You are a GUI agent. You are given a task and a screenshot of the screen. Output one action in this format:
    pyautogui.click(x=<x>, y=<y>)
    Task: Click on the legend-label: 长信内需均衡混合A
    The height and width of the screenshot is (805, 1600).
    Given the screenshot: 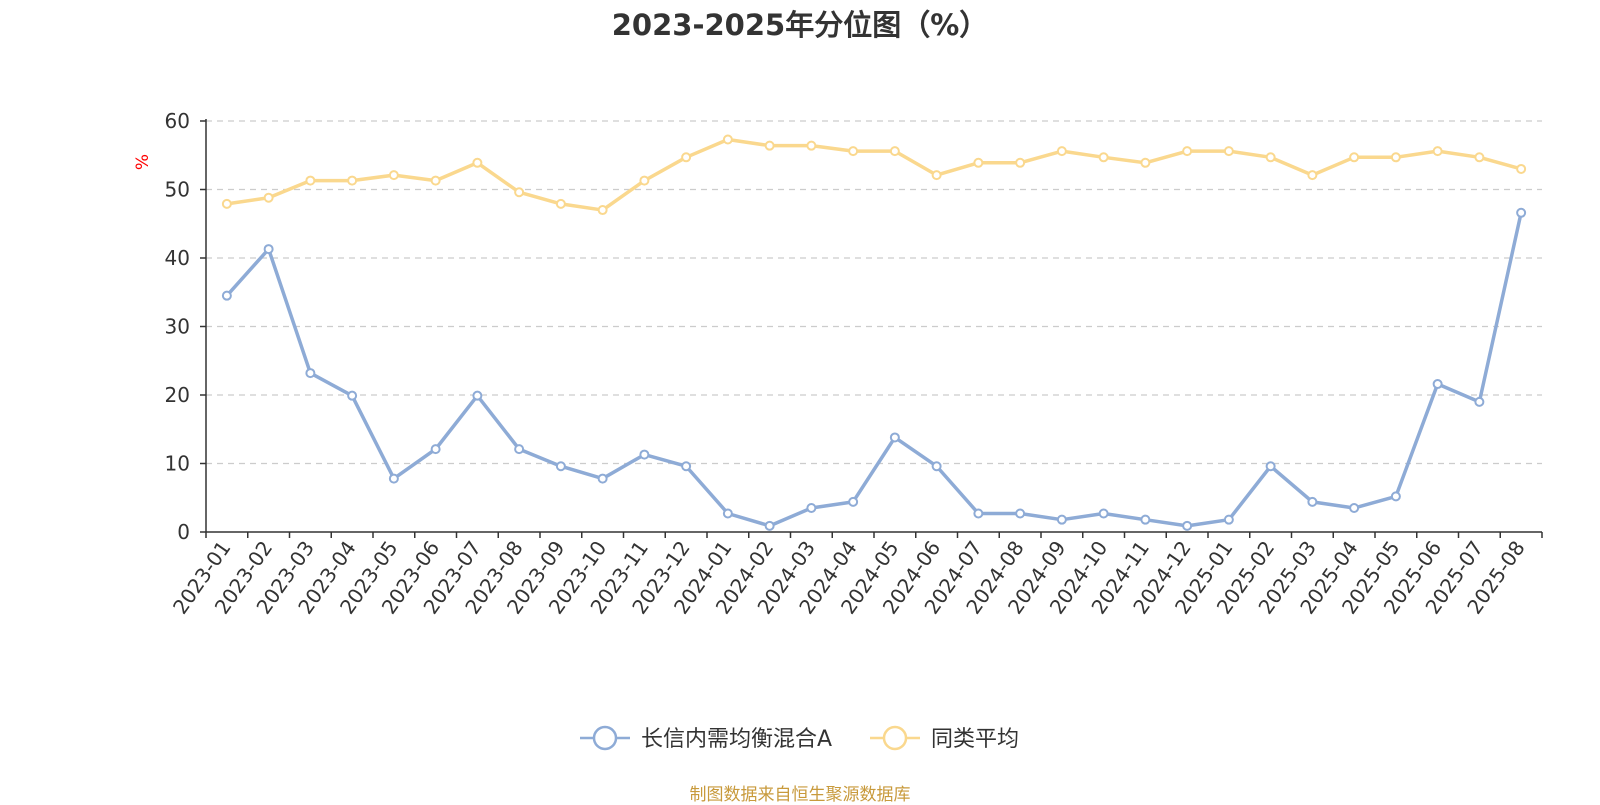 What is the action you would take?
    pyautogui.click(x=736, y=739)
    